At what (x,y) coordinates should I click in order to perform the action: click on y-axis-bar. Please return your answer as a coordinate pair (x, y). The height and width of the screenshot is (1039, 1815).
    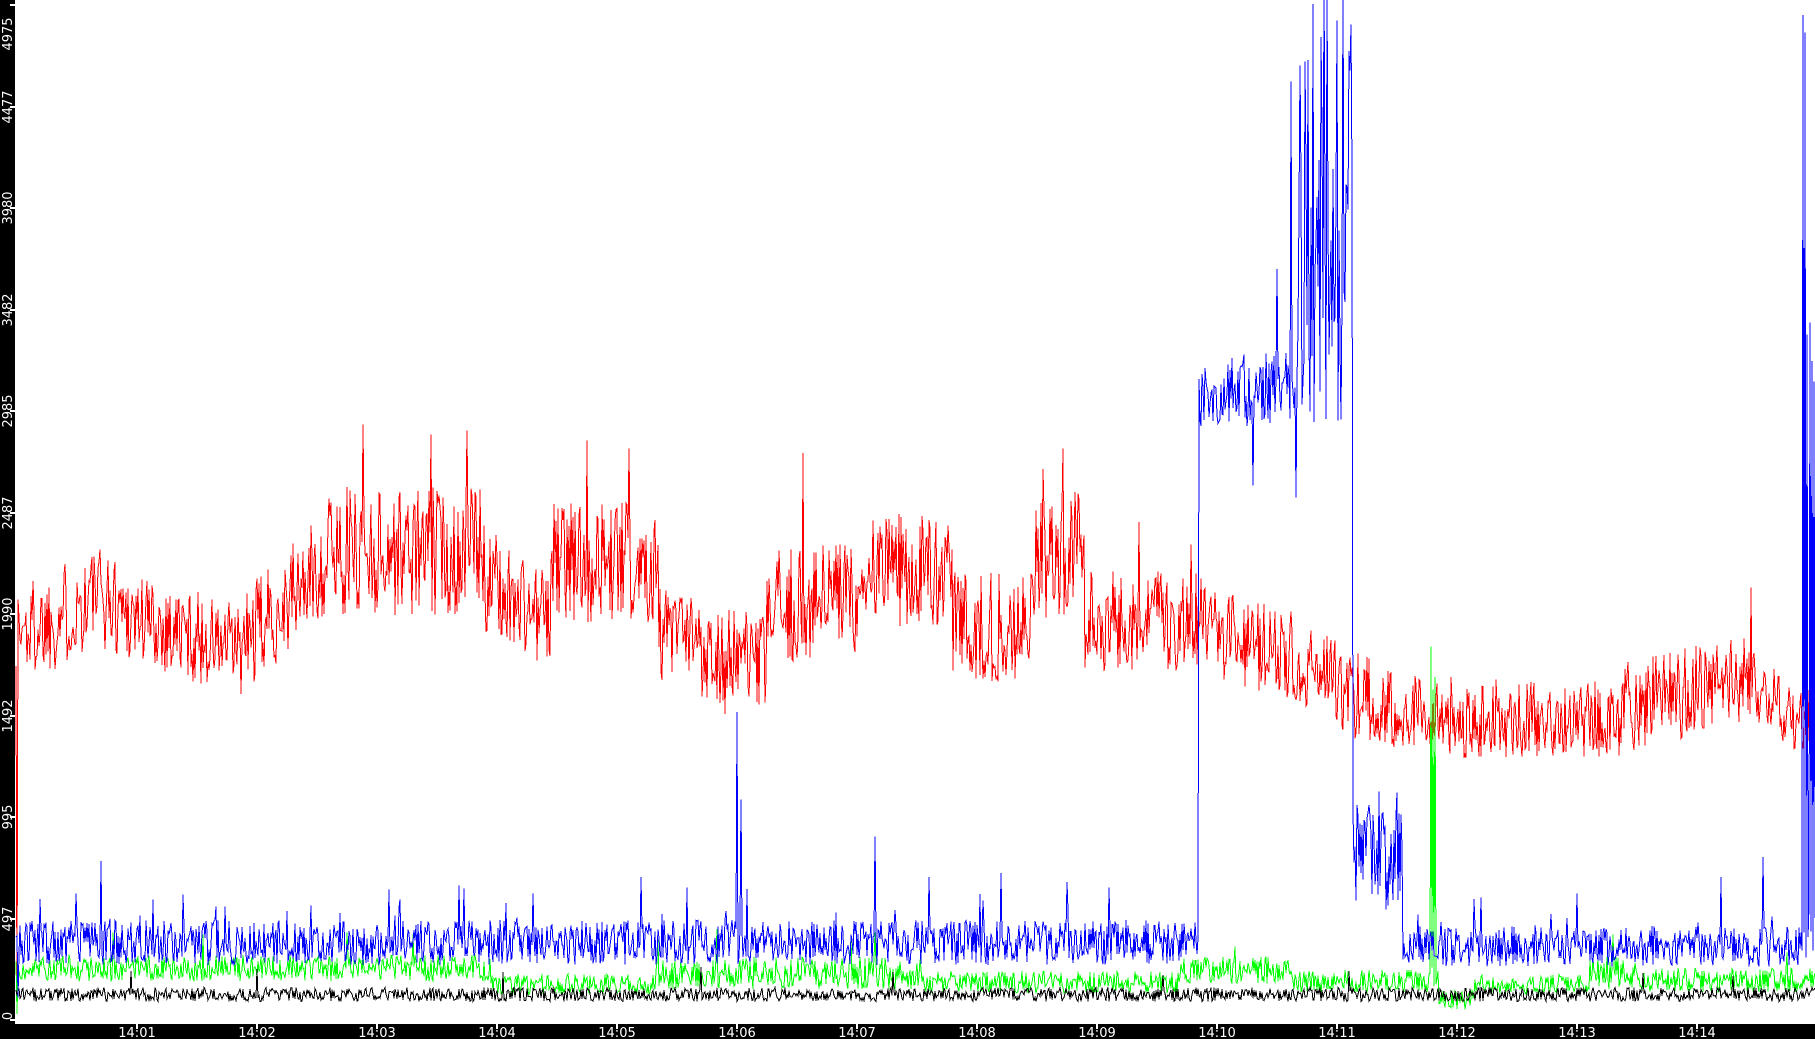
    Looking at the image, I should click on (7, 519).